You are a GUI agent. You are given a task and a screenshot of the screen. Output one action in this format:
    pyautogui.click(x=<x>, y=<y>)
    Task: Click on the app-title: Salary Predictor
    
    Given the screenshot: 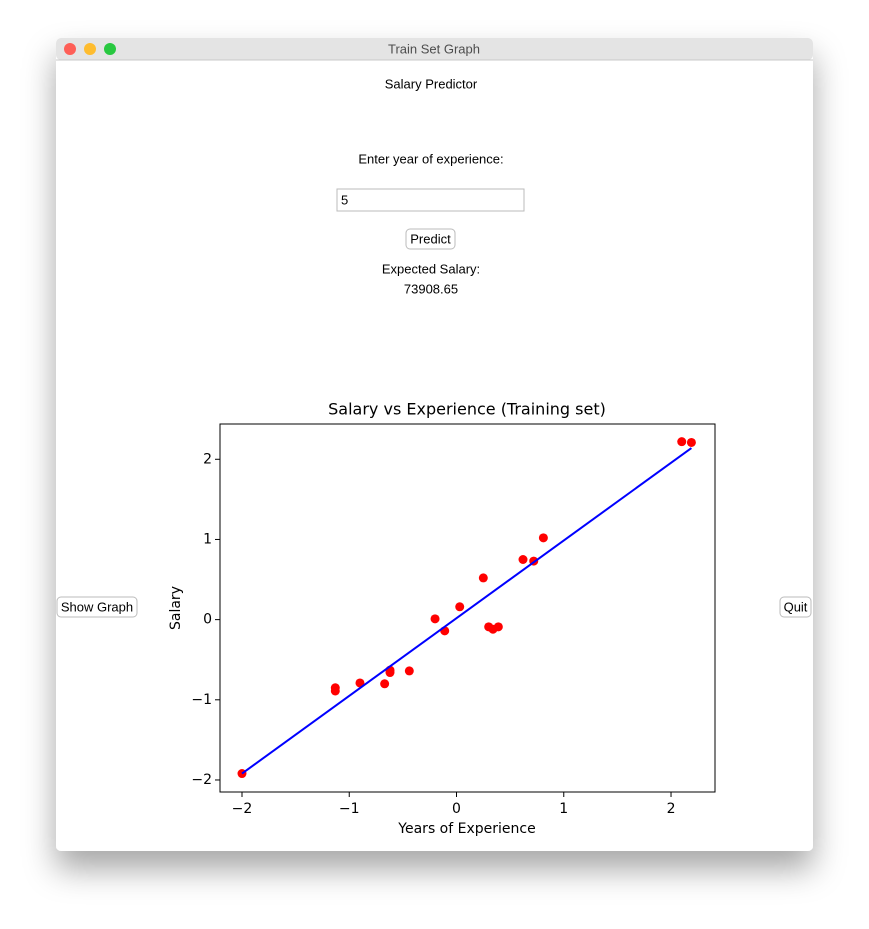 What is the action you would take?
    pyautogui.click(x=431, y=83)
    